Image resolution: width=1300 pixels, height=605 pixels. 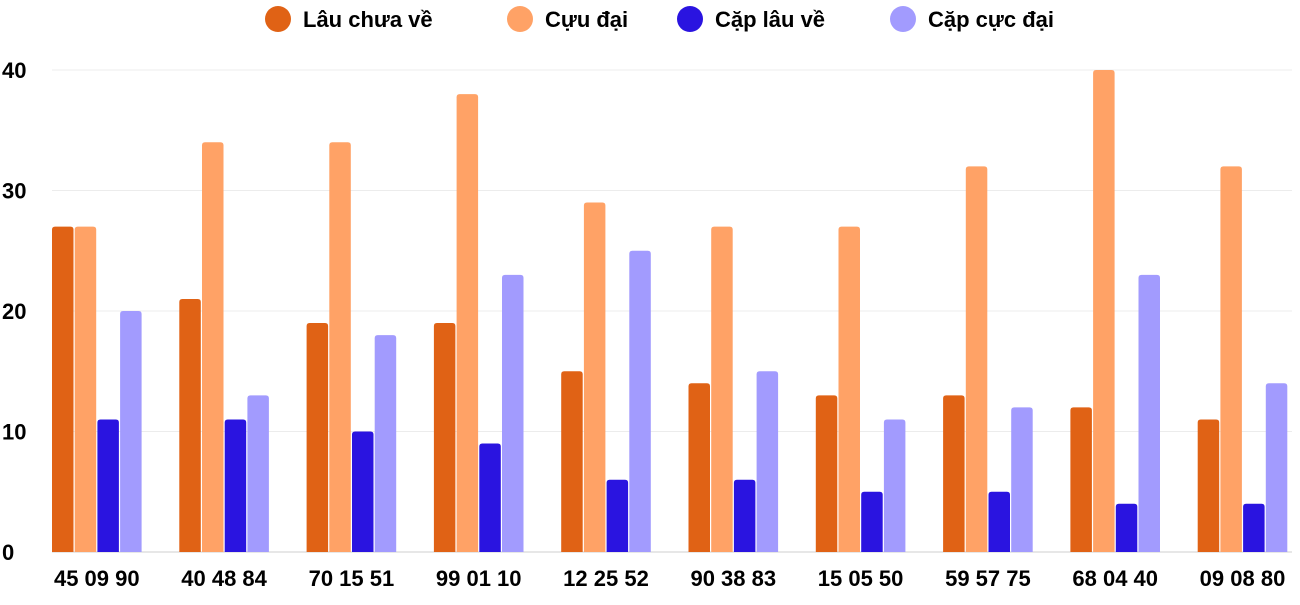 What do you see at coordinates (733, 578) in the screenshot?
I see `x-tick-label: 90 38 83` at bounding box center [733, 578].